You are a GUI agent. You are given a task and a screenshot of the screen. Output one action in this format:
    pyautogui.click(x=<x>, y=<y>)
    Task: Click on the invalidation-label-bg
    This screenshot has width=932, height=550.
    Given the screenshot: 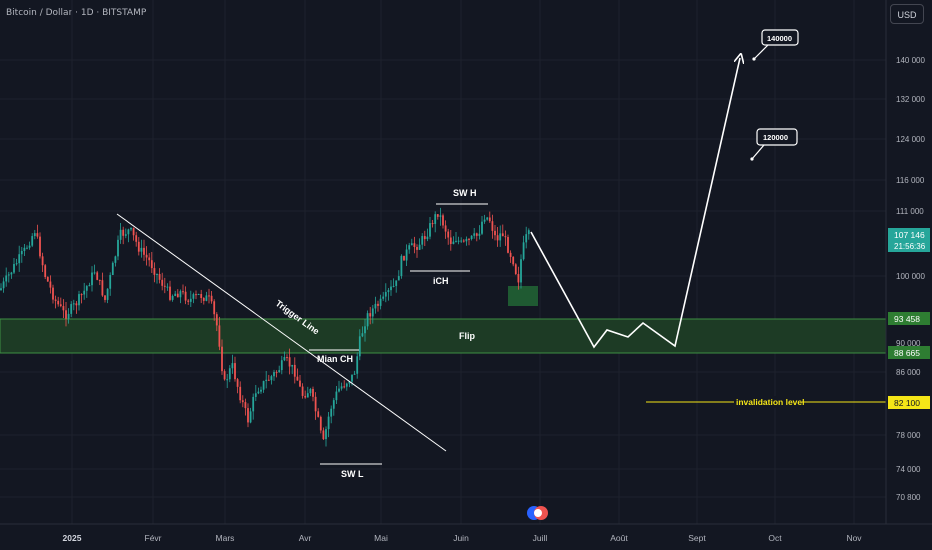 What is the action you would take?
    pyautogui.click(x=768, y=402)
    